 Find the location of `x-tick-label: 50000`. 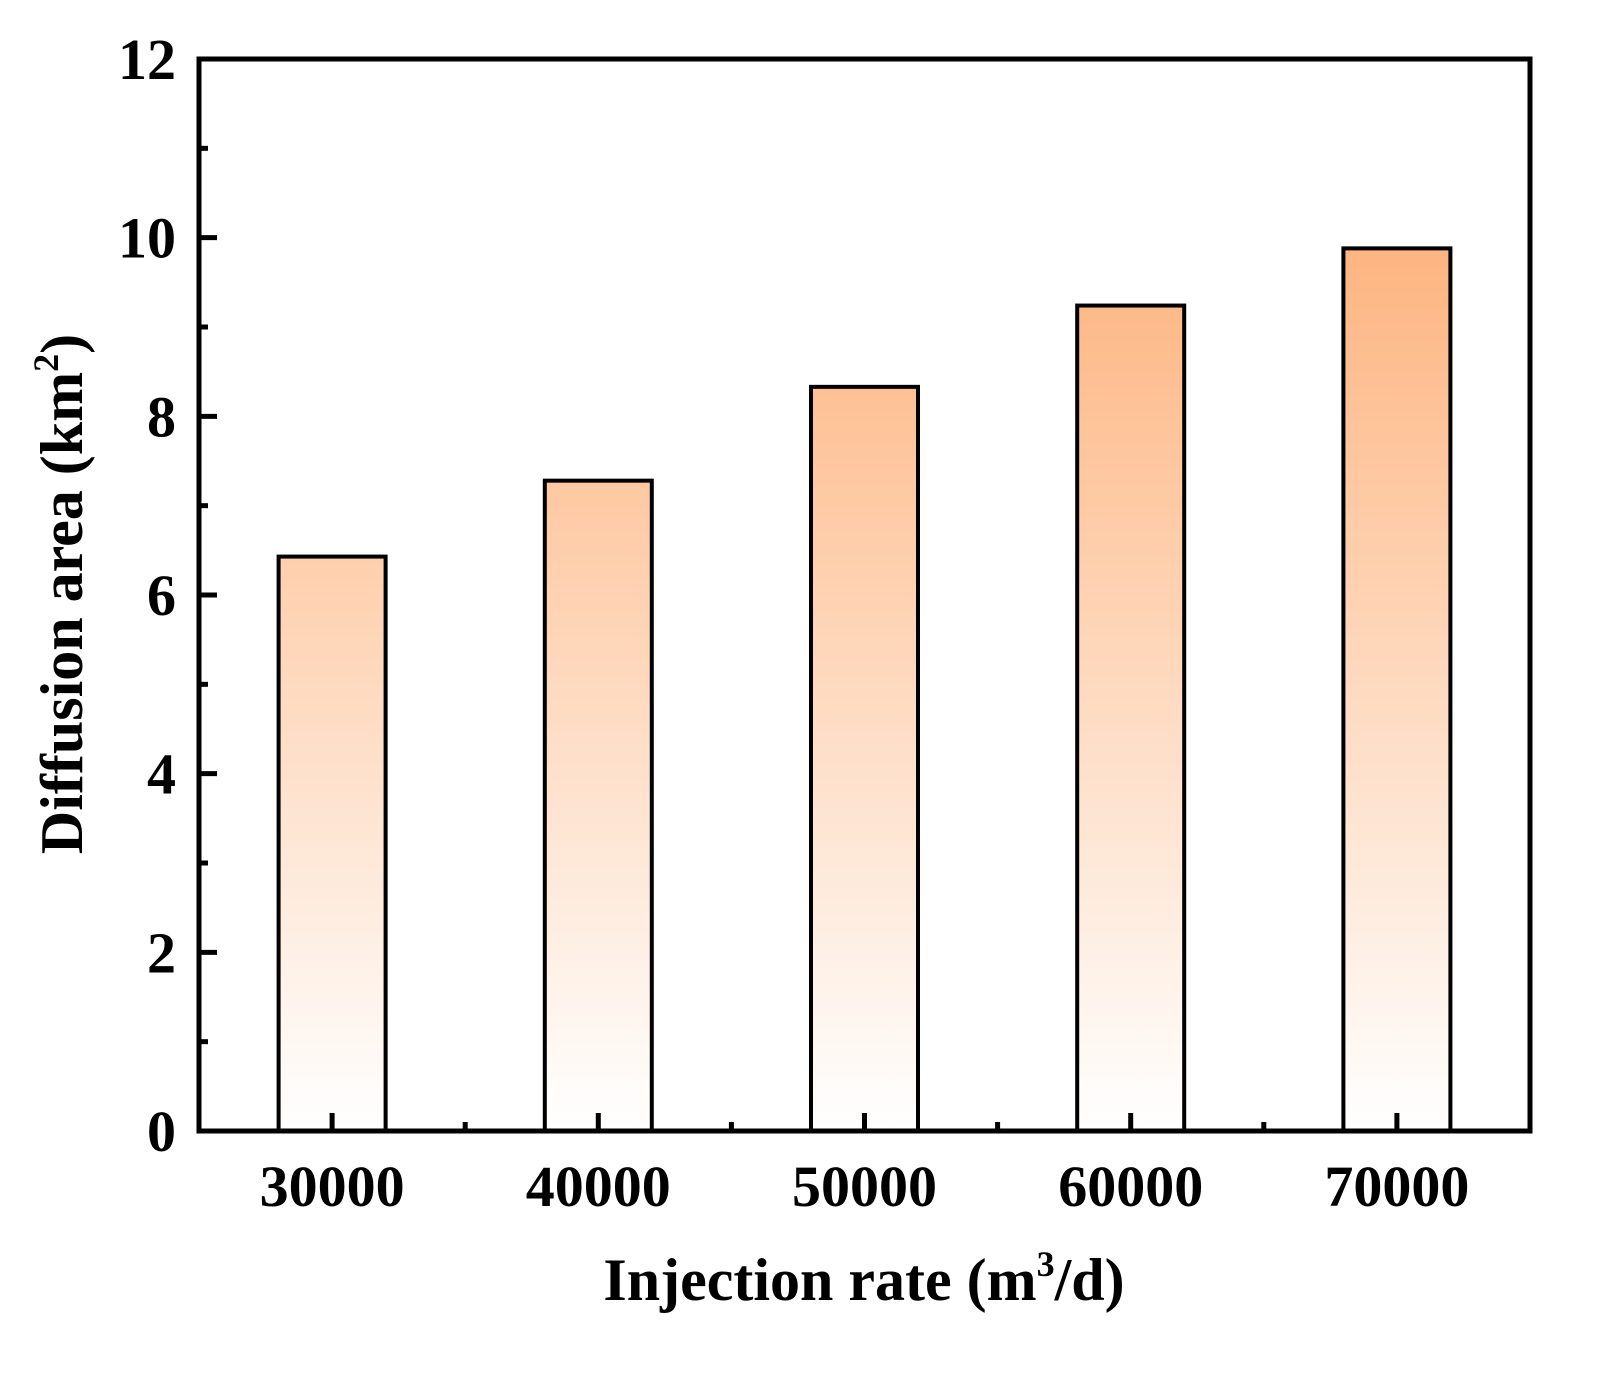

x-tick-label: 50000 is located at coordinates (864, 1186).